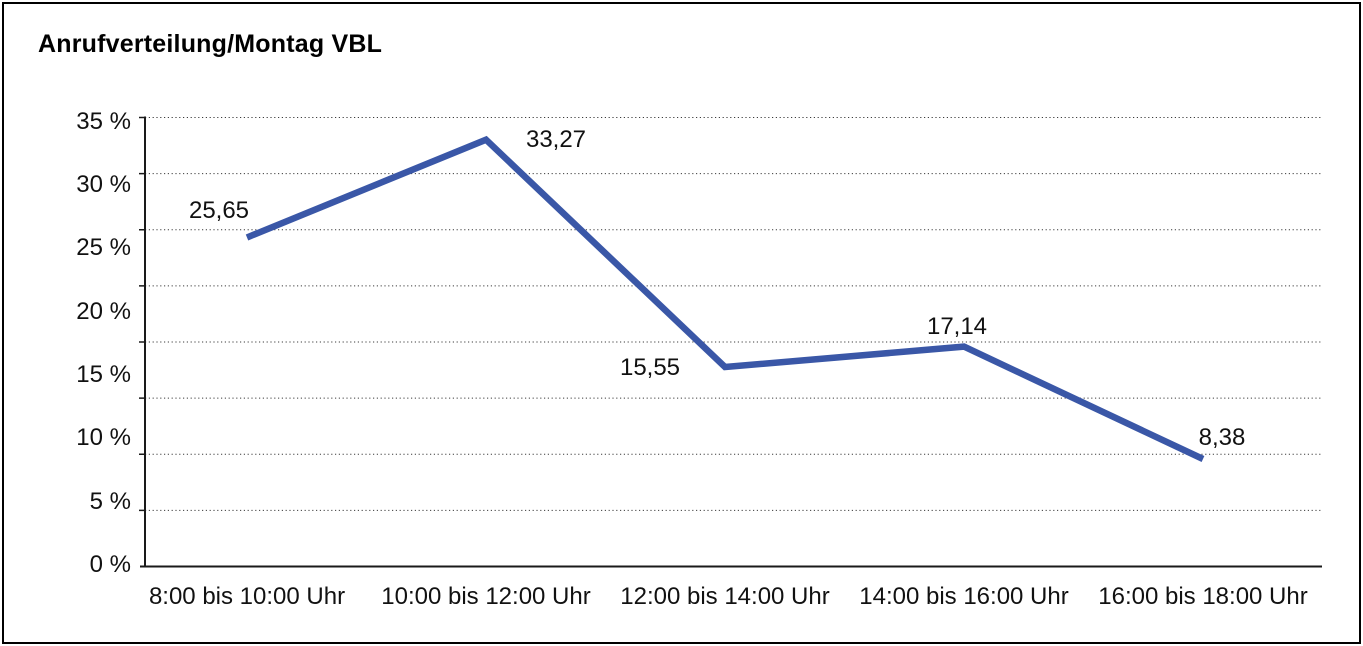  Describe the element at coordinates (957, 326) in the screenshot. I see `data-point-label: 17,14` at that location.